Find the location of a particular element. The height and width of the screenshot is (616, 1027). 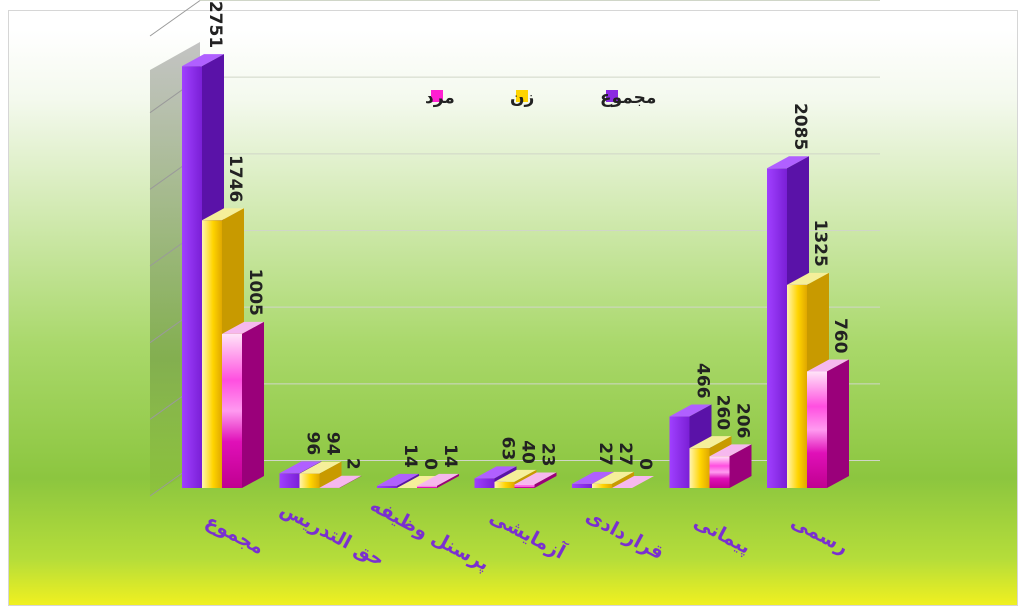

legend-label: زن is located at coordinates (522, 98).